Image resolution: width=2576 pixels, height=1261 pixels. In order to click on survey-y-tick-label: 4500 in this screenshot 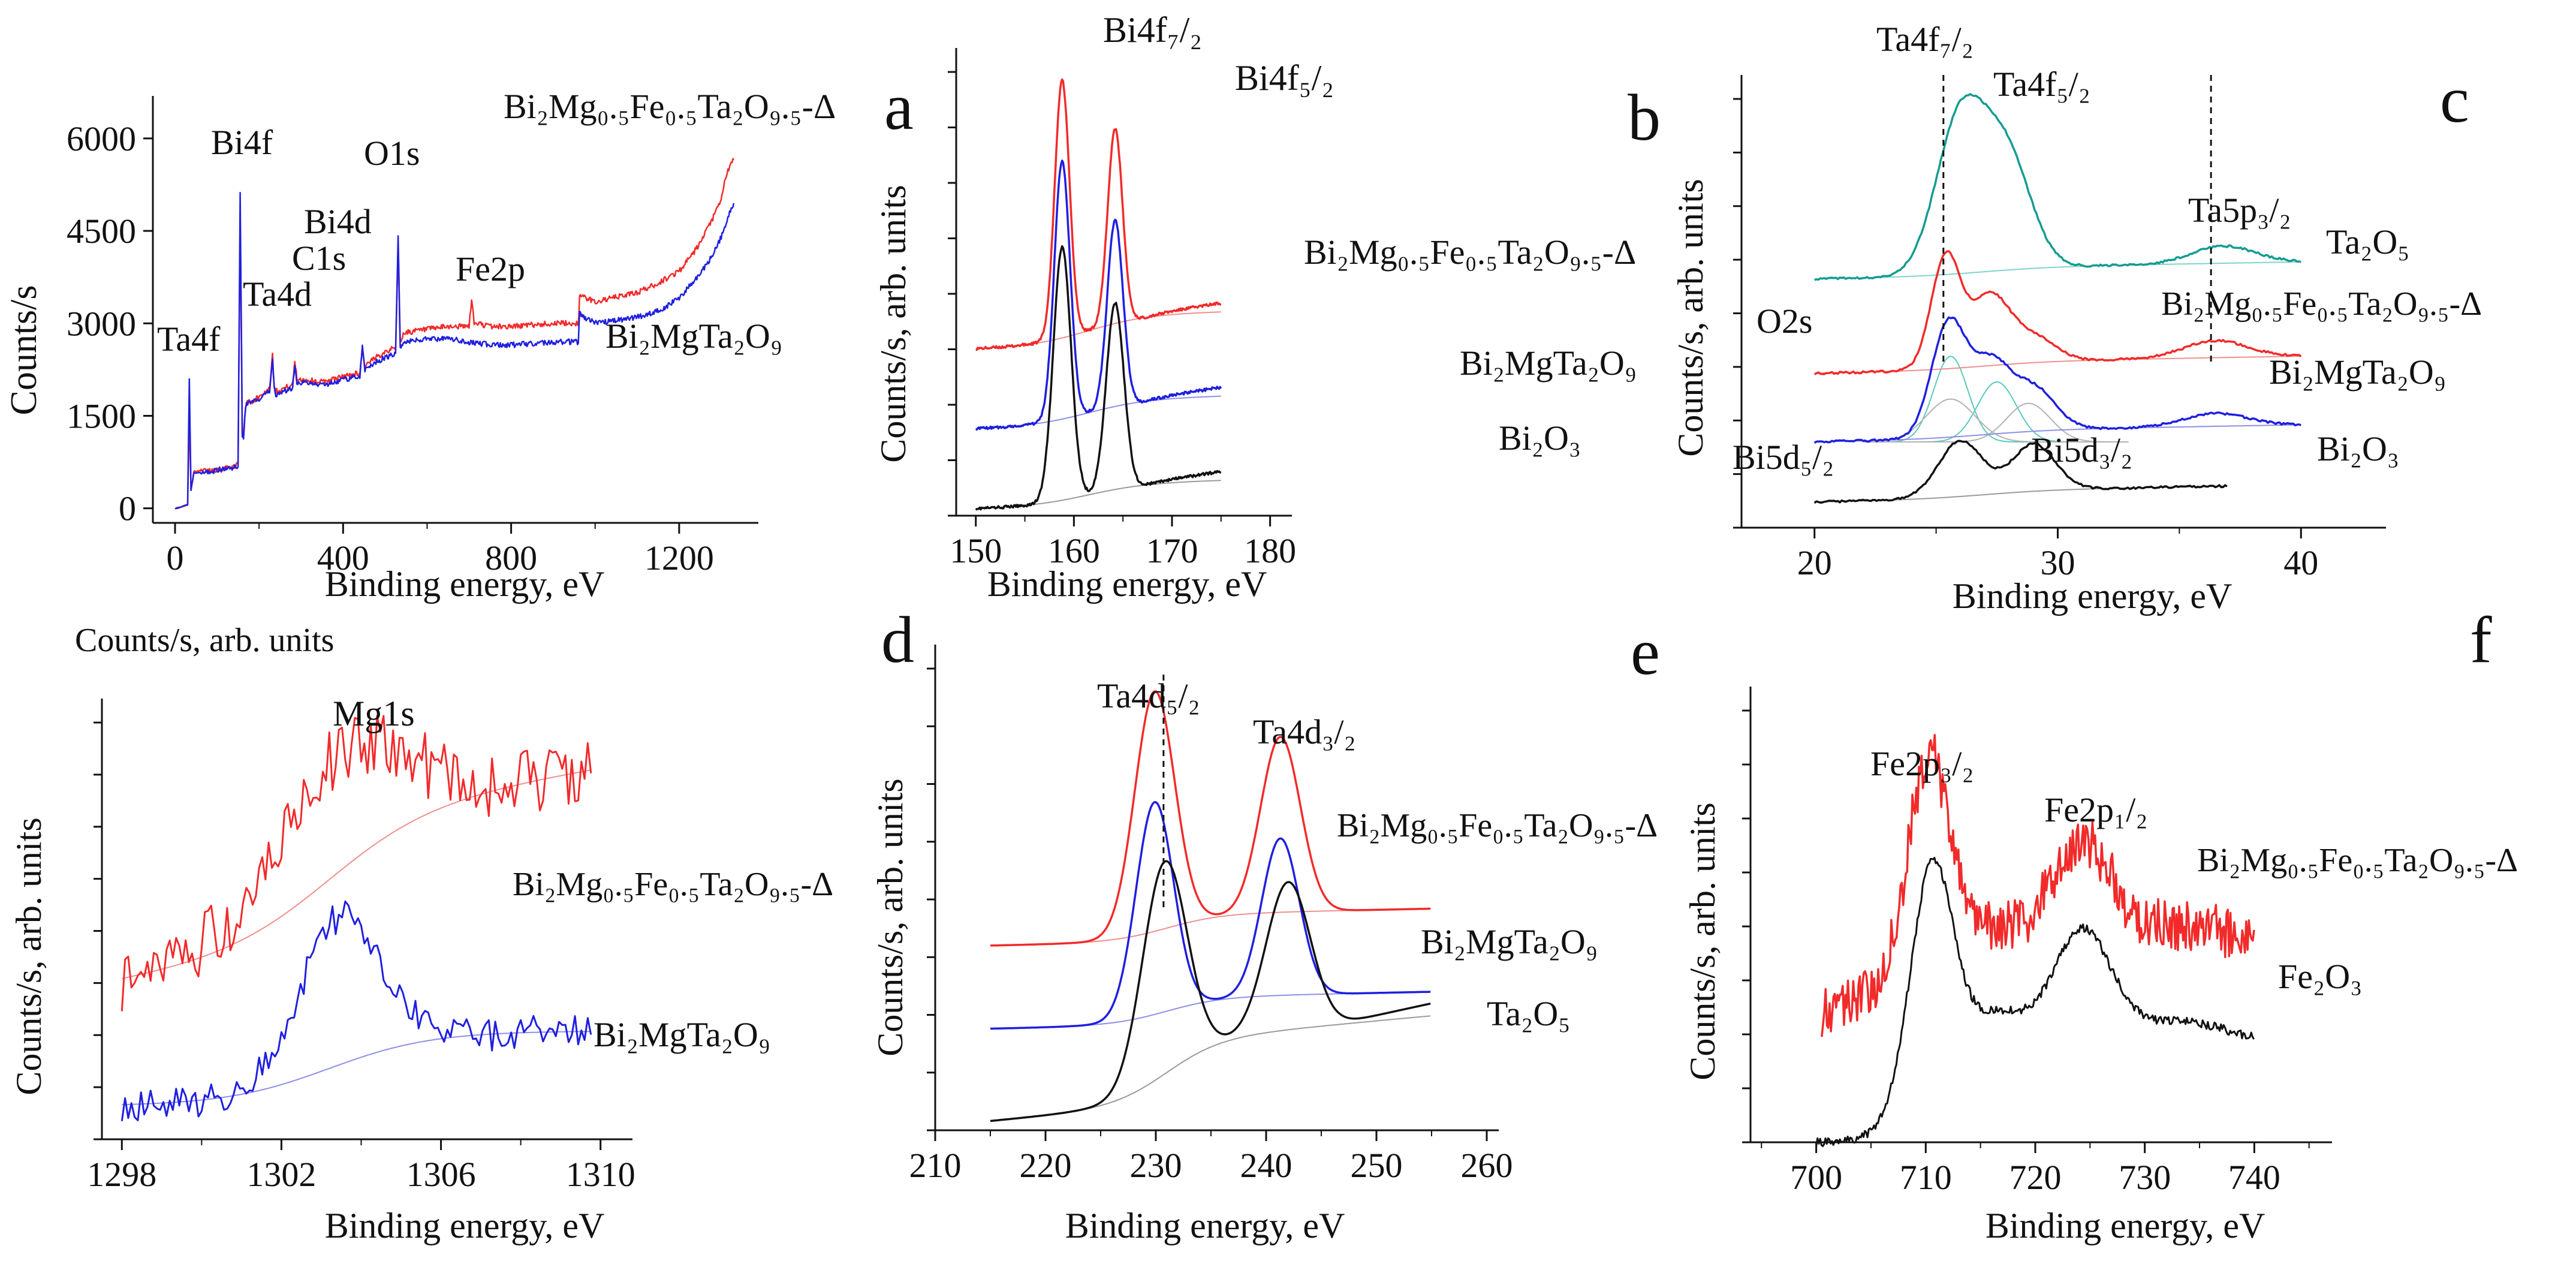, I will do `click(102, 231)`.